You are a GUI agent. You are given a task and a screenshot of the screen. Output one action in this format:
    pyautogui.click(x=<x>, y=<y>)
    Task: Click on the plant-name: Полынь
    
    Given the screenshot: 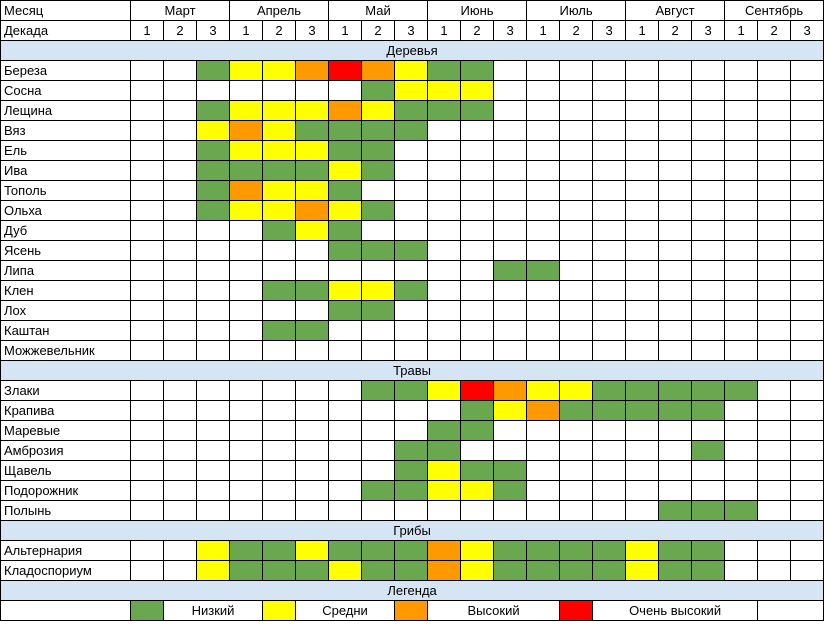 What is the action you would take?
    pyautogui.click(x=65, y=510)
    